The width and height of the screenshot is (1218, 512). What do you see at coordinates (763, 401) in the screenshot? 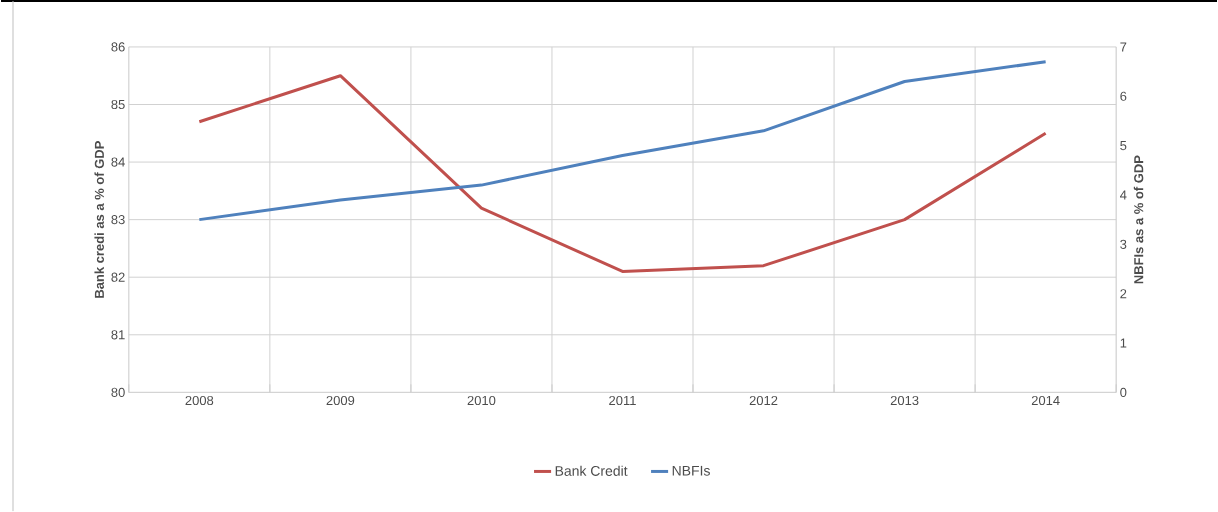
I see `x-tick-label: 2012` at bounding box center [763, 401].